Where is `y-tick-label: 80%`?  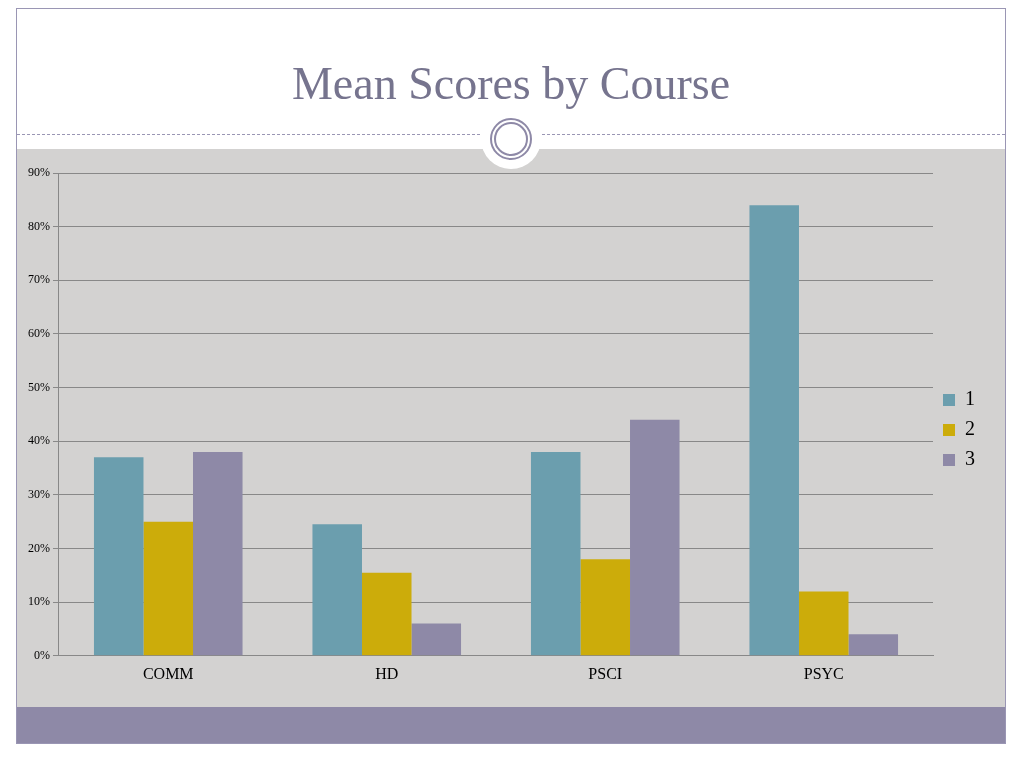 y-tick-label: 80% is located at coordinates (39, 225).